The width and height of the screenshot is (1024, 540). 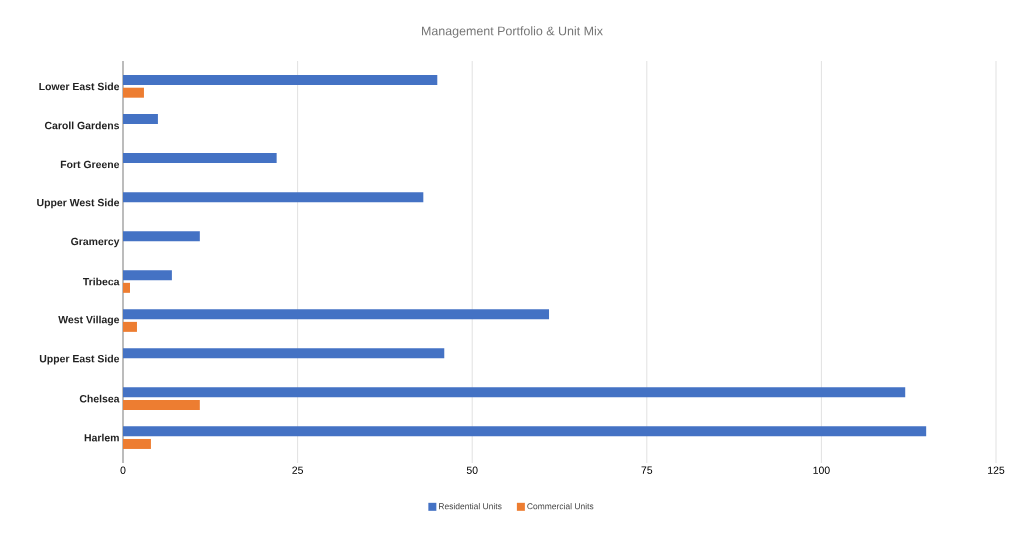 I want to click on y-tick-label: Lower East Side, so click(x=79, y=86).